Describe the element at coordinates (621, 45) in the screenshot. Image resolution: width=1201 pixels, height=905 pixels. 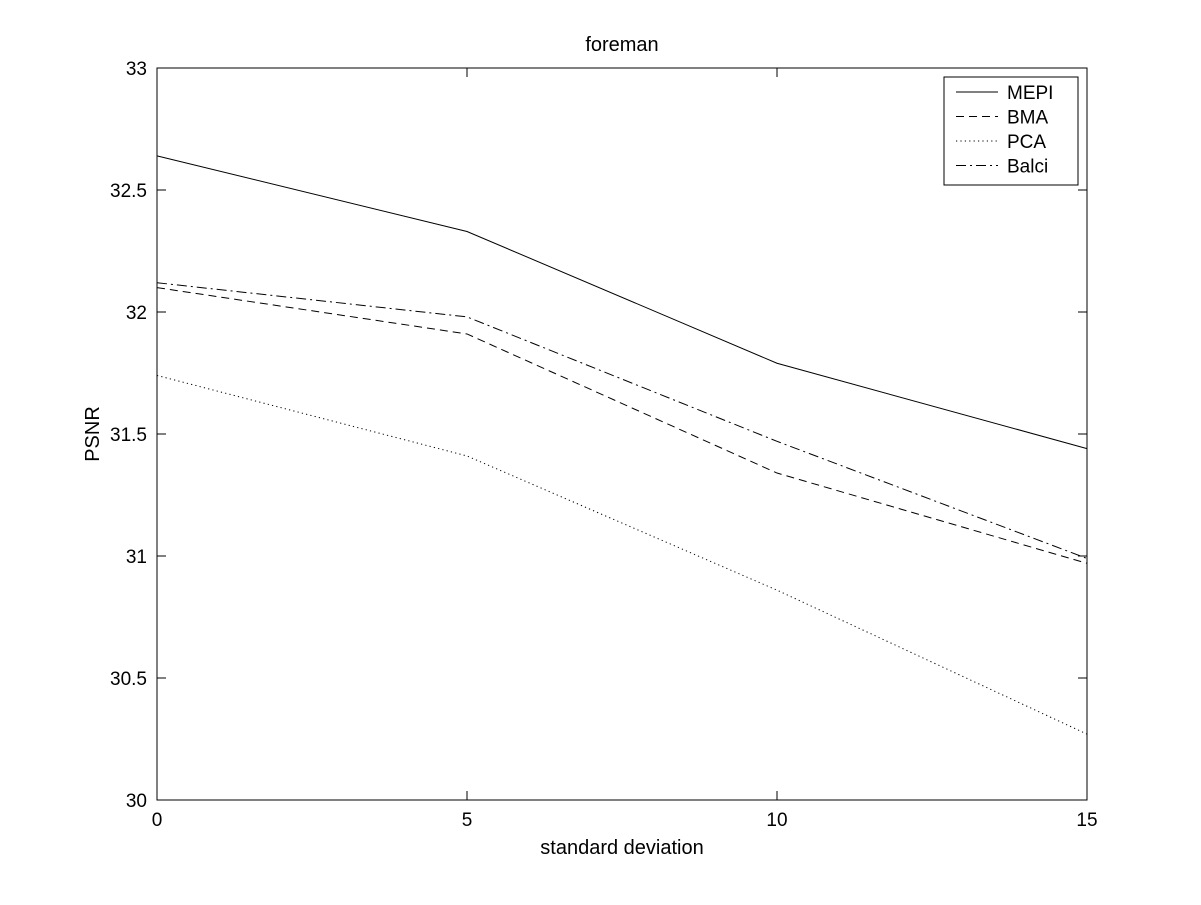
I see `chart-title: foreman` at that location.